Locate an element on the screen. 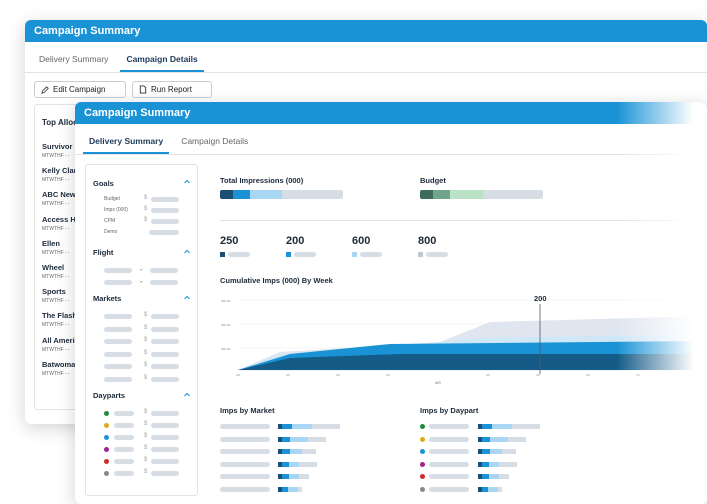  run-report-button: Run Report is located at coordinates (172, 89).